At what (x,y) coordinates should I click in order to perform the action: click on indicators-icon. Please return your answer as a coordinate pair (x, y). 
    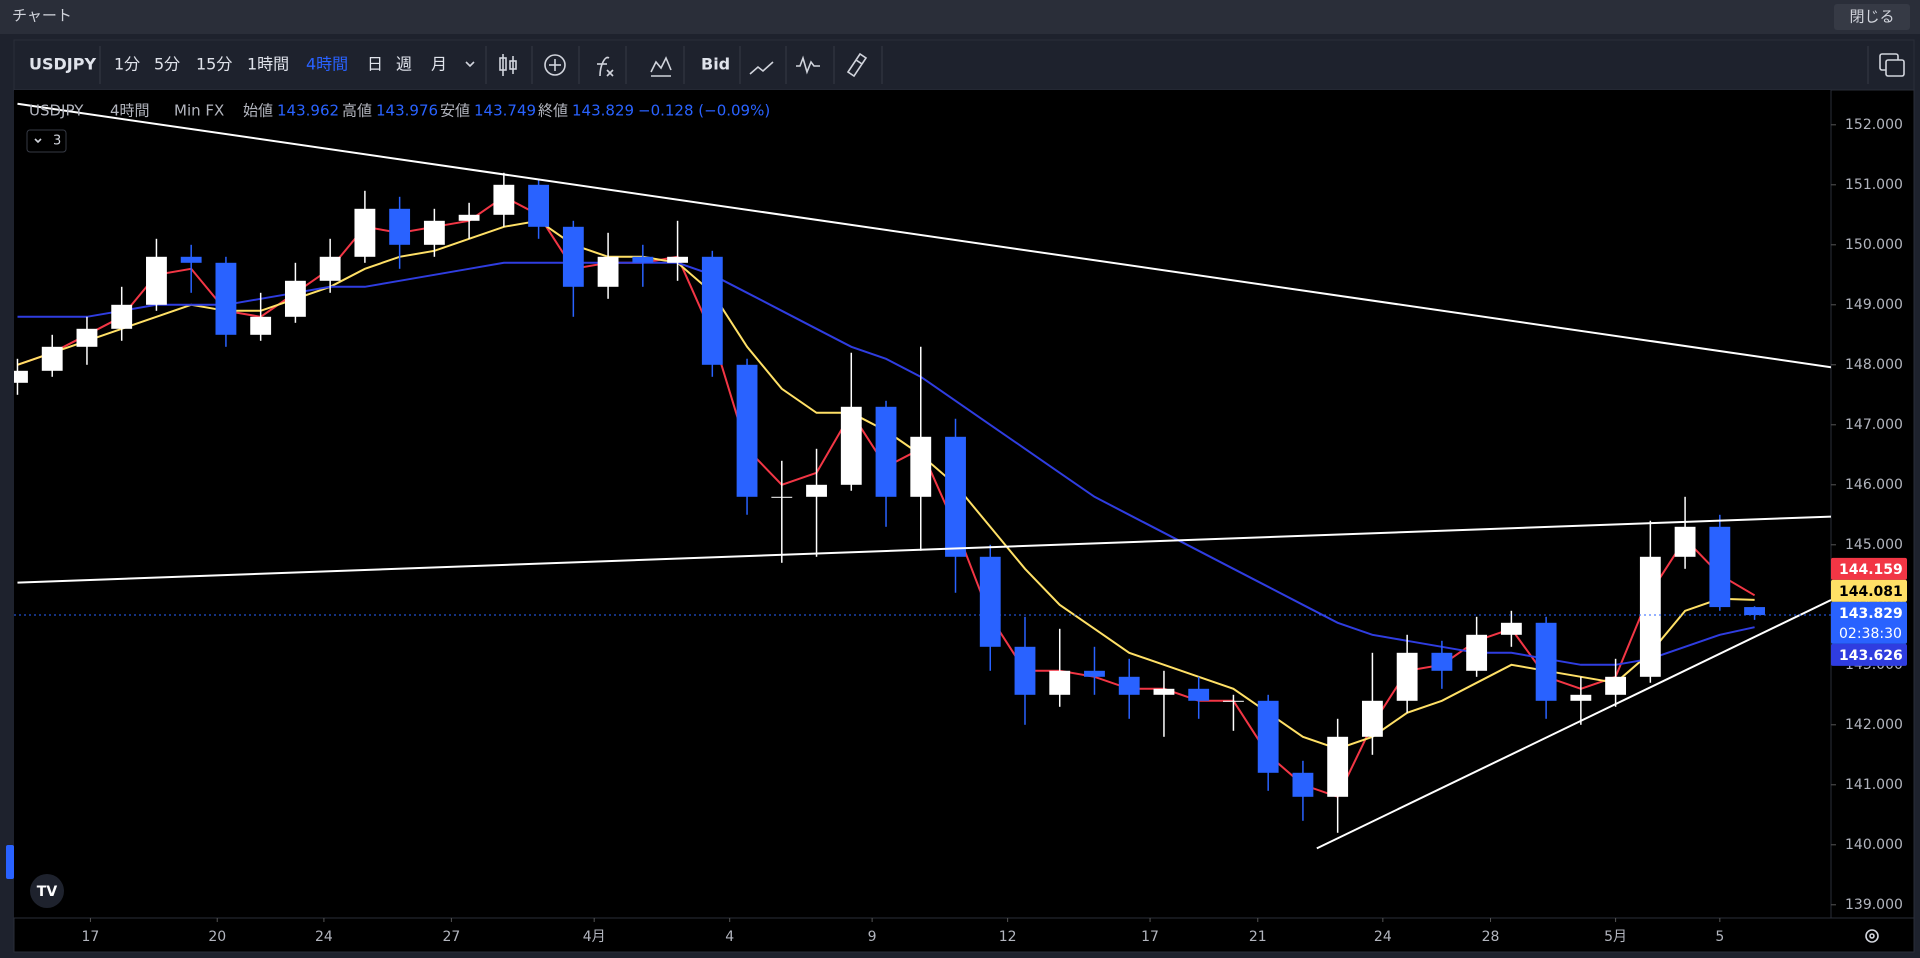
    Looking at the image, I should click on (605, 66).